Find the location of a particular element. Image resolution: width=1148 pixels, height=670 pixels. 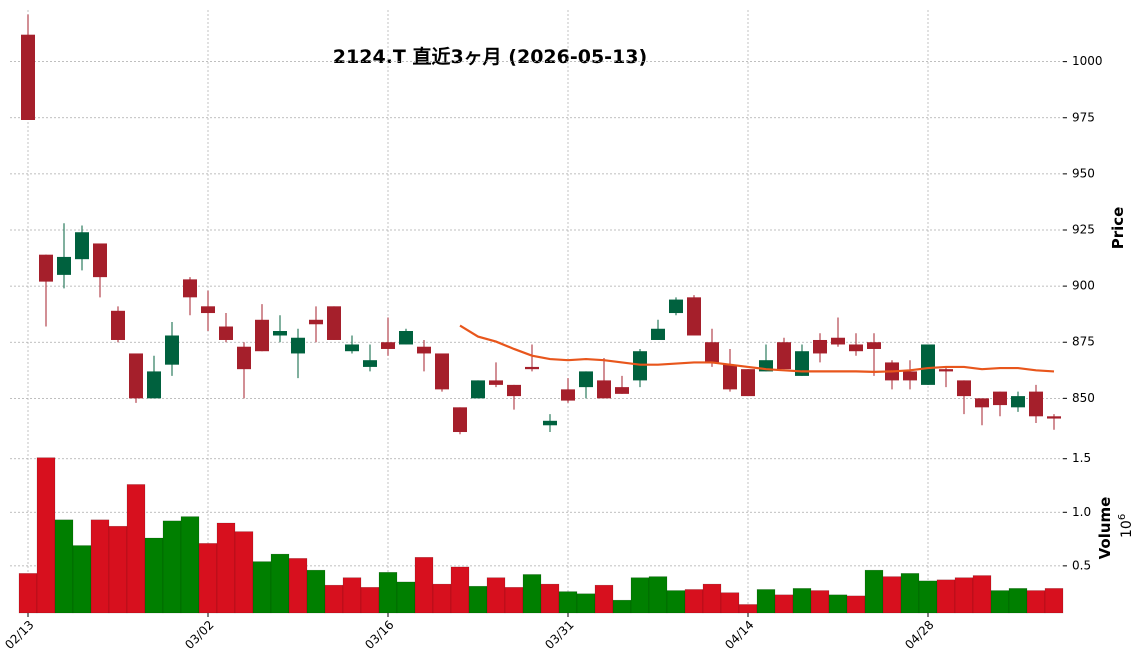

volume-tick-label: 0.5 is located at coordinates (1081, 565).